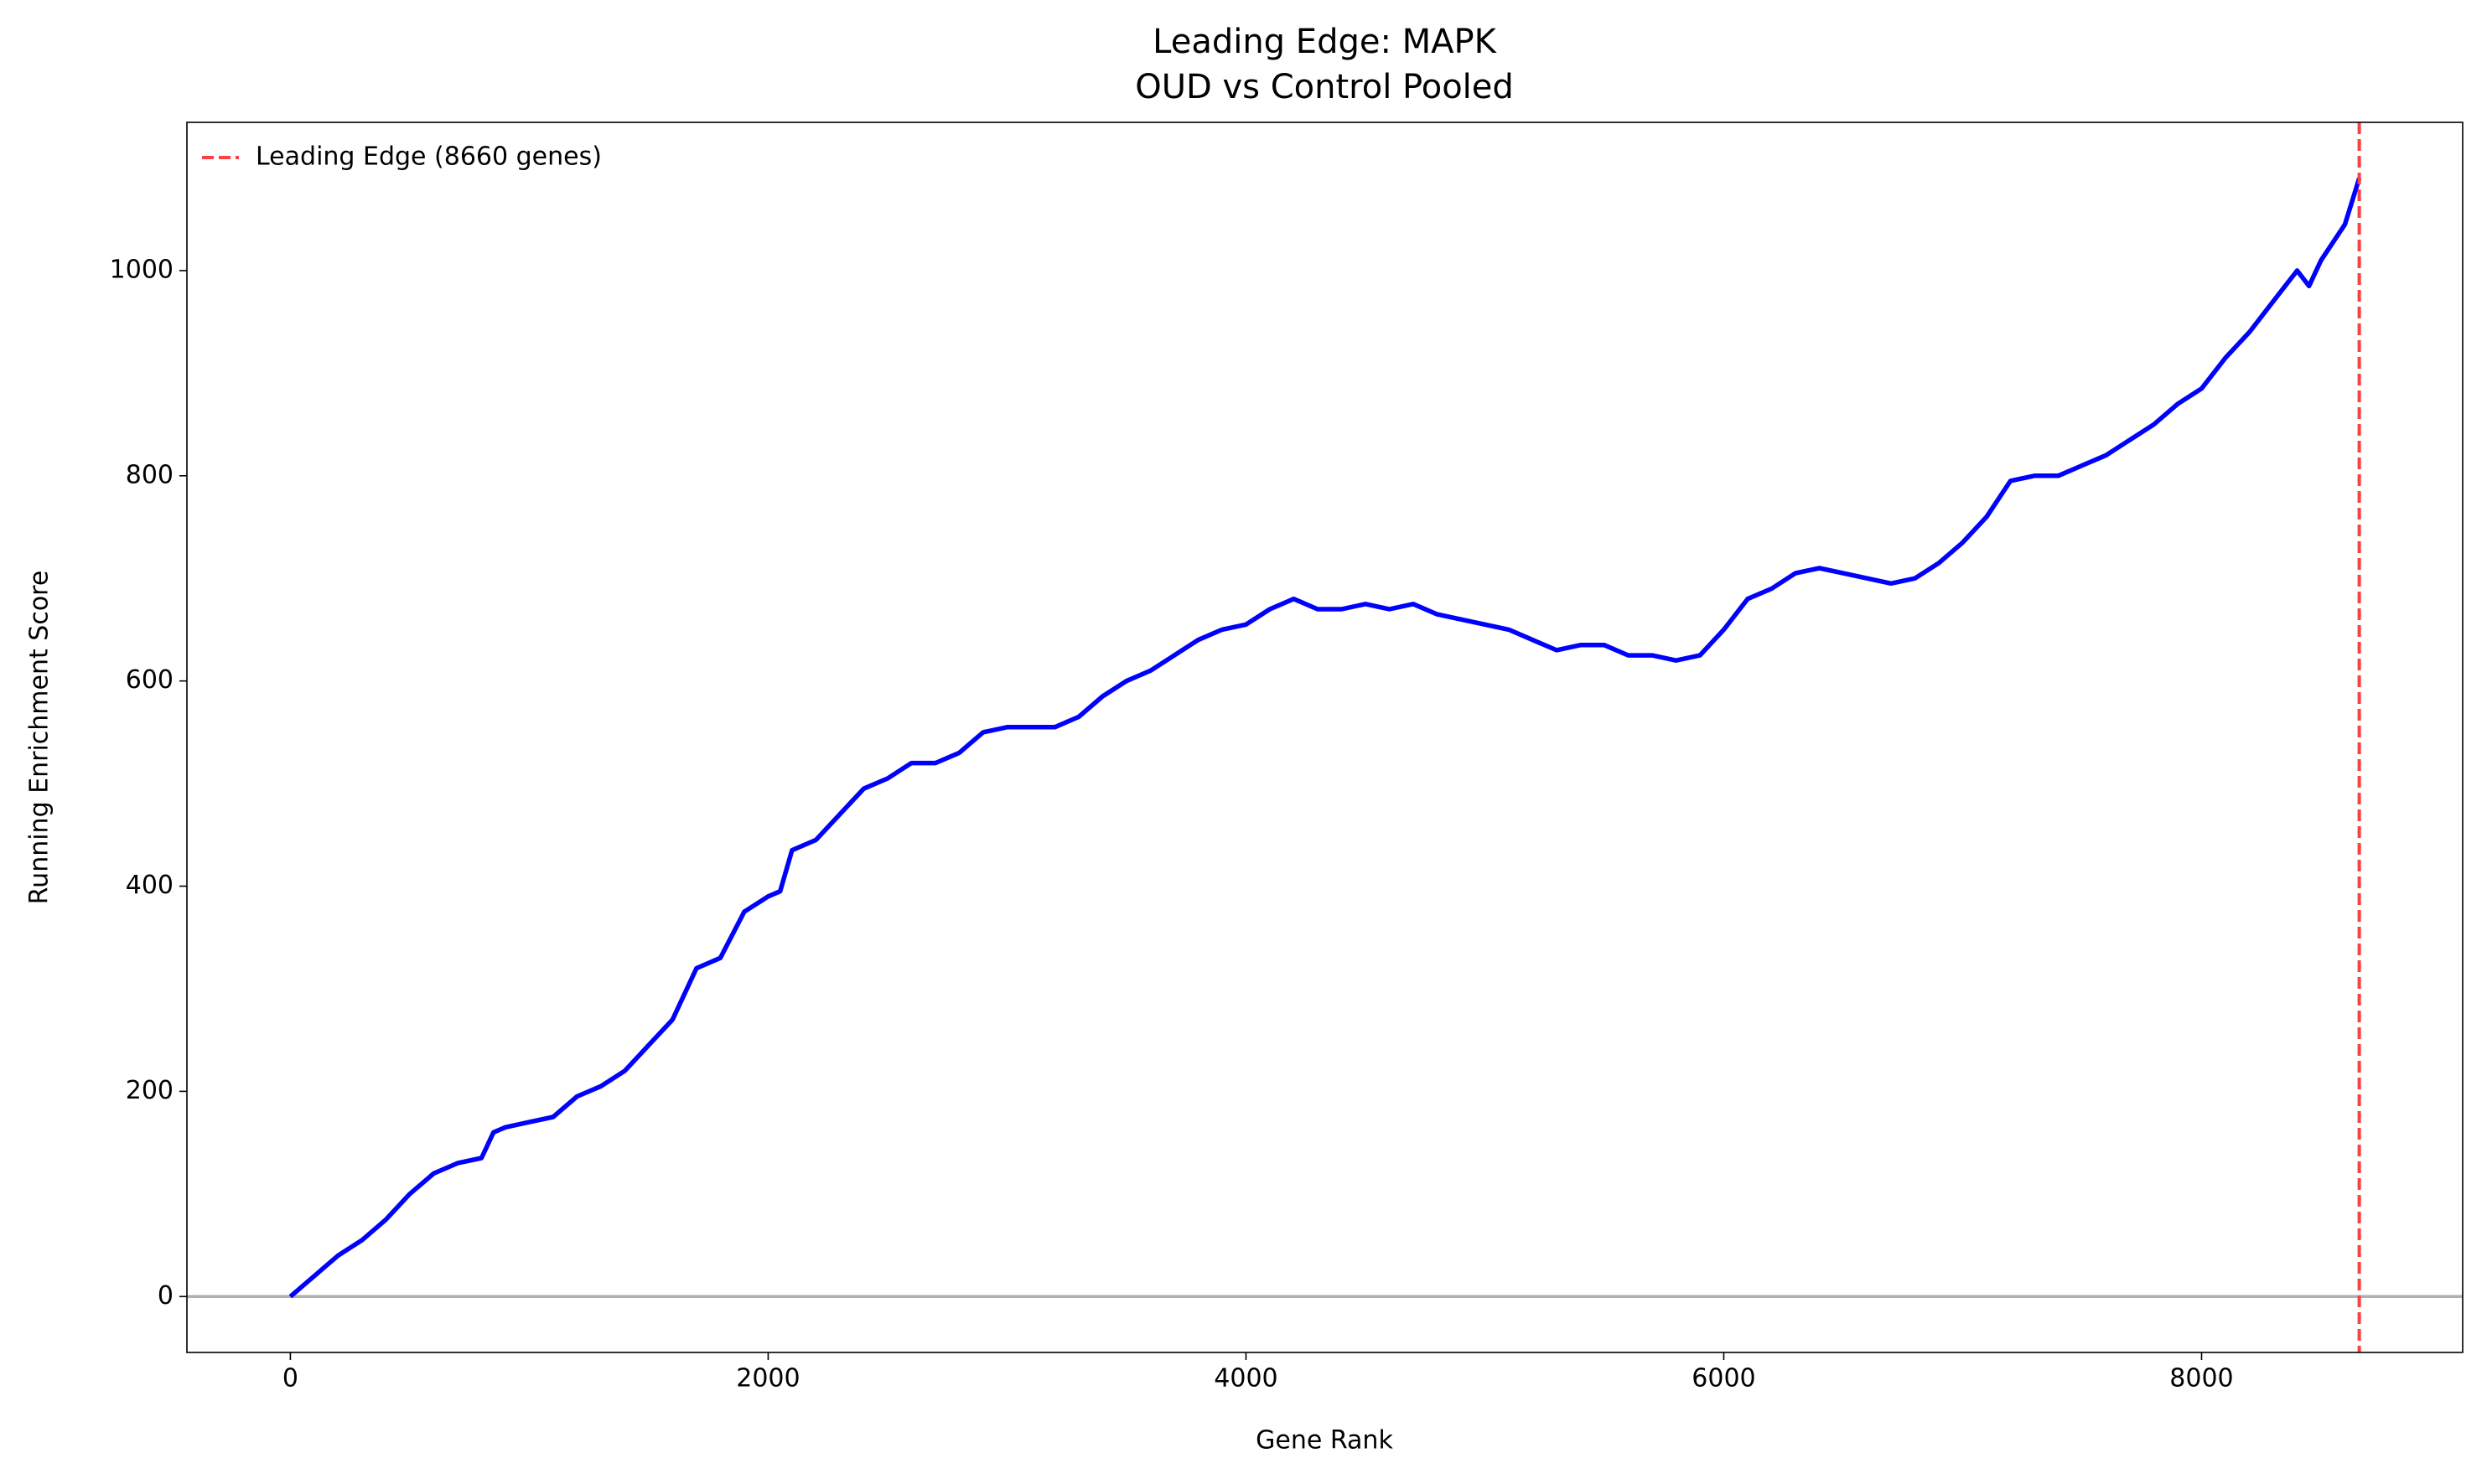 This screenshot has height=1484, width=2487. I want to click on y-tick-label: 400, so click(150, 885).